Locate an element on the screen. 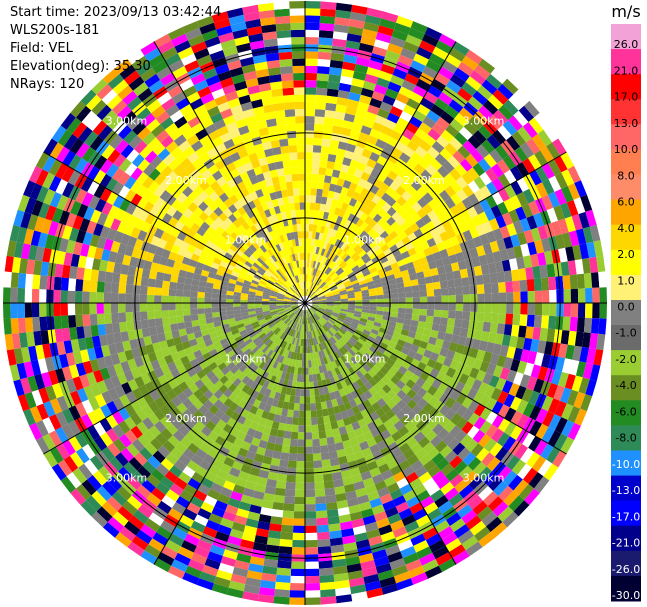 The width and height of the screenshot is (647, 607). colorbar-tick-label: 10.0 is located at coordinates (626, 149).